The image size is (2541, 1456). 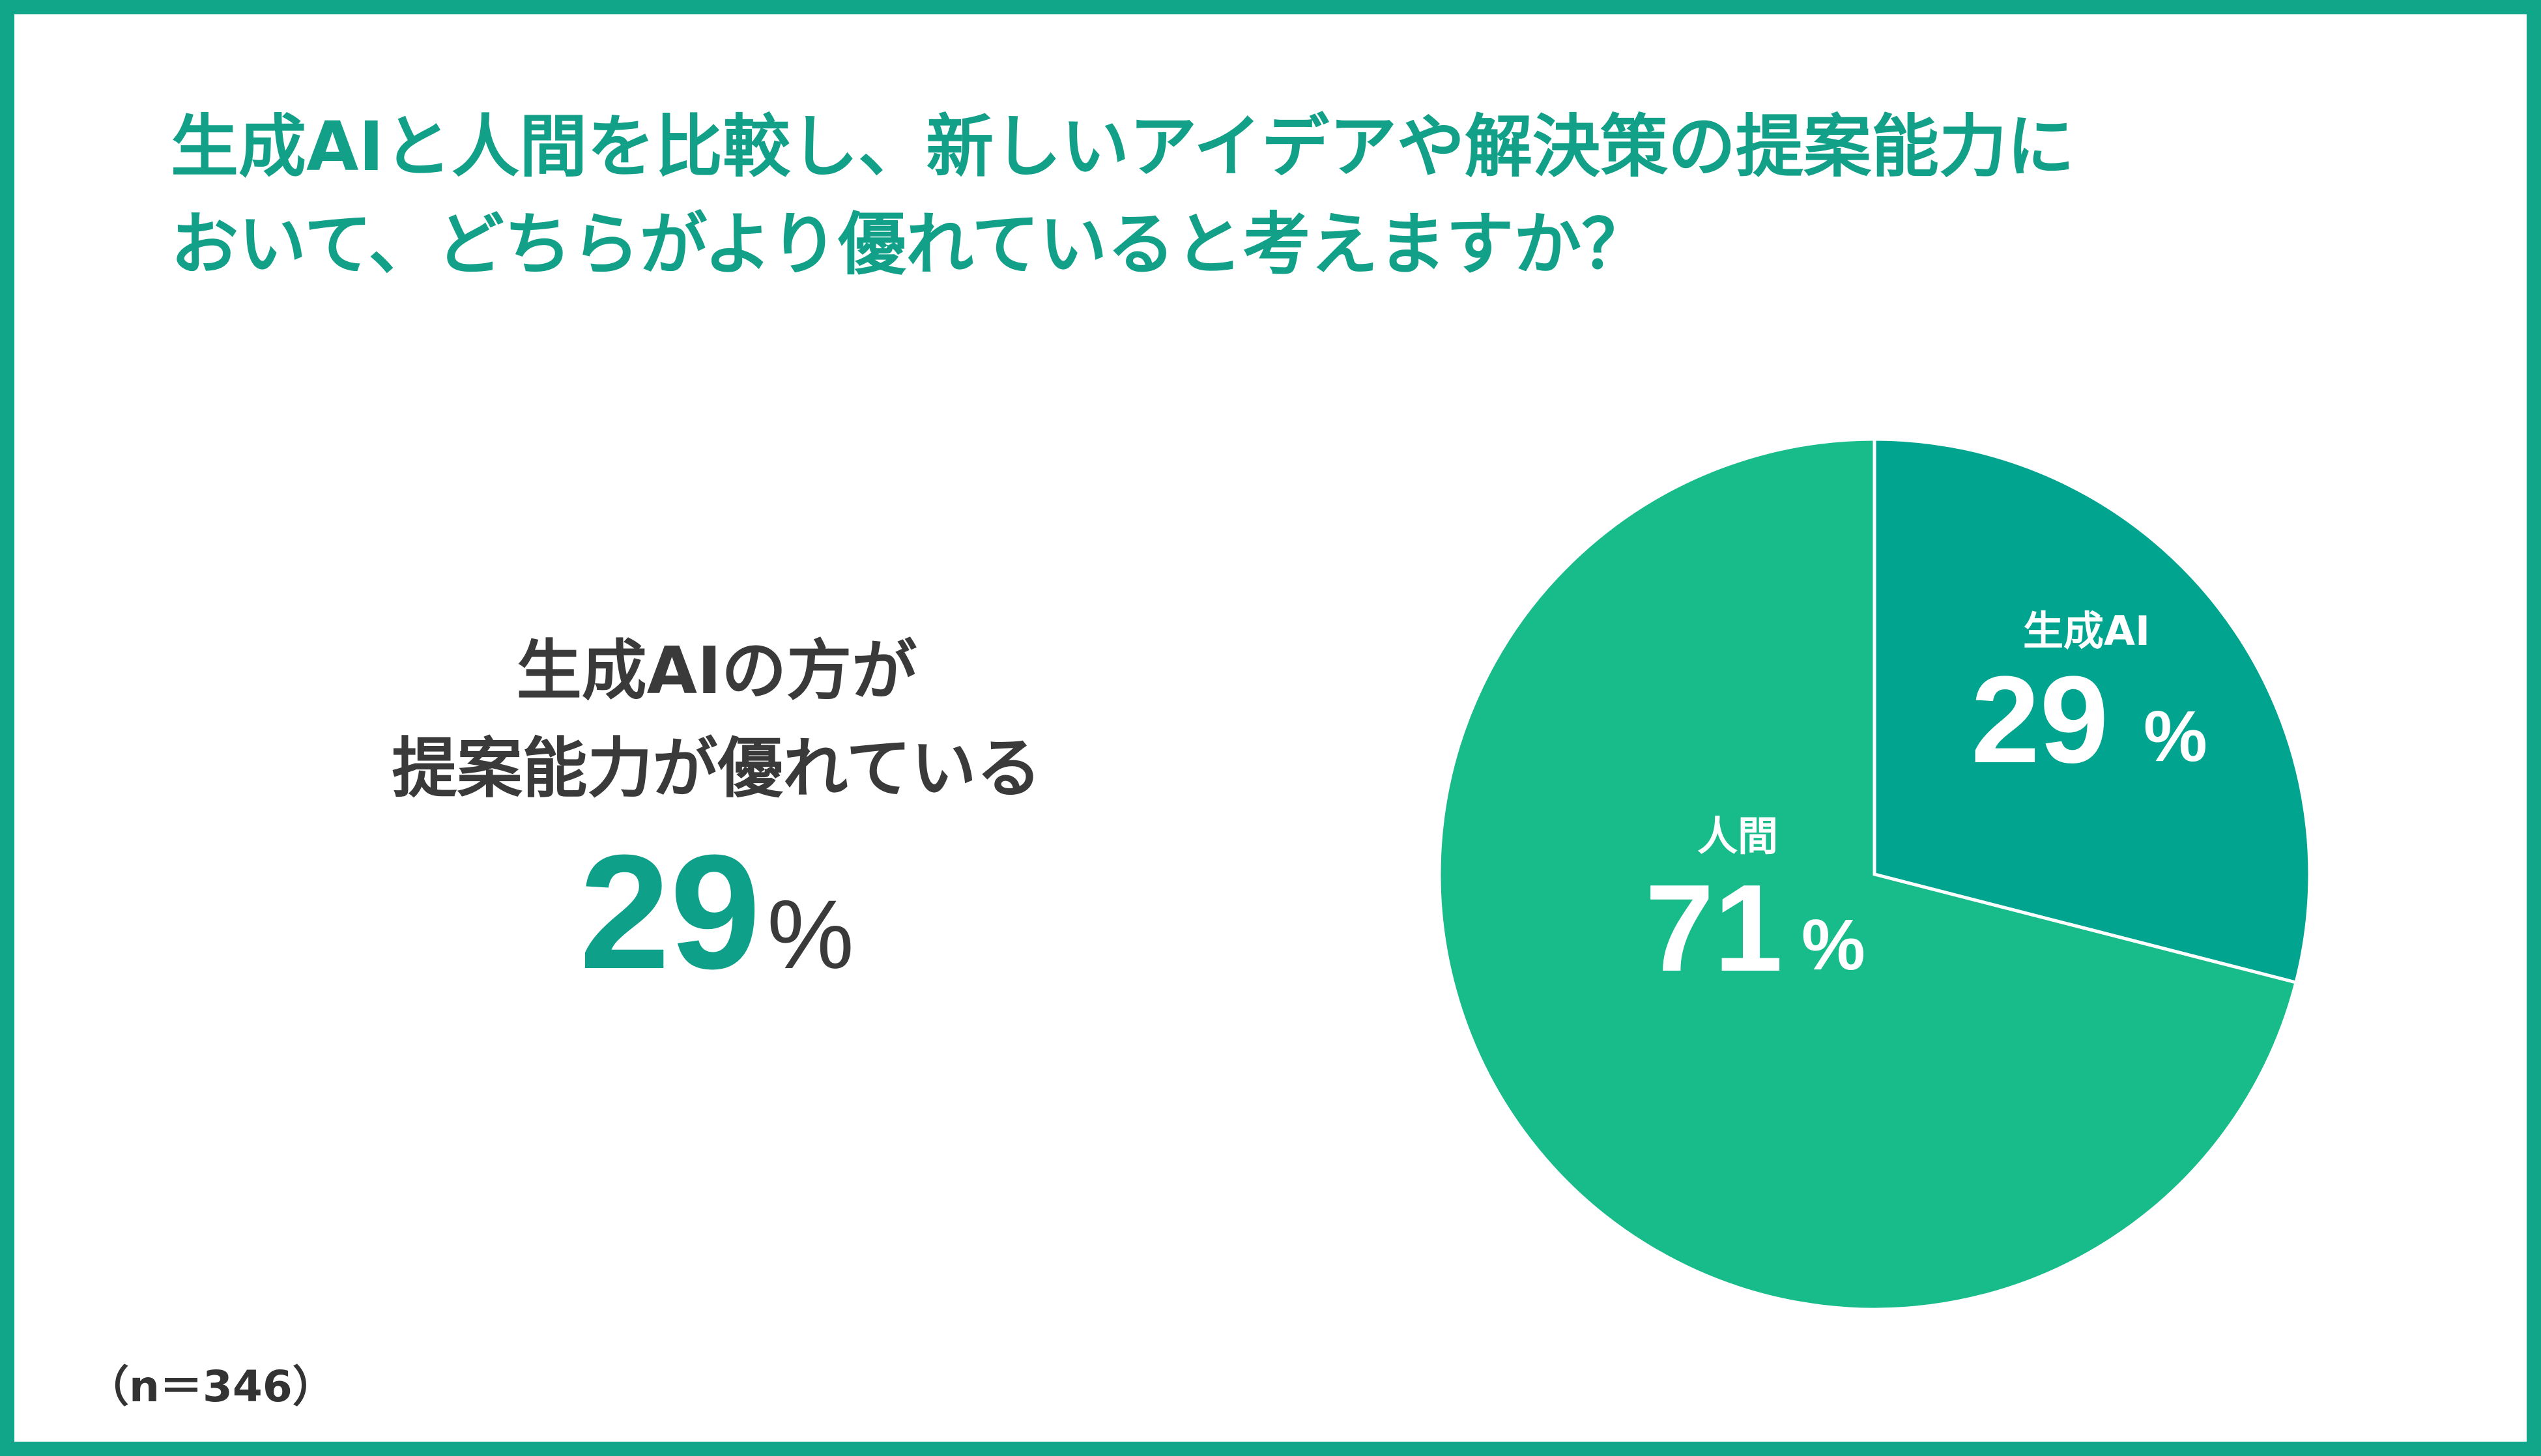 What do you see at coordinates (910, 244) in the screenshot?
I see `title-line-2: おいて、どちらがより優れていると考えますか？` at bounding box center [910, 244].